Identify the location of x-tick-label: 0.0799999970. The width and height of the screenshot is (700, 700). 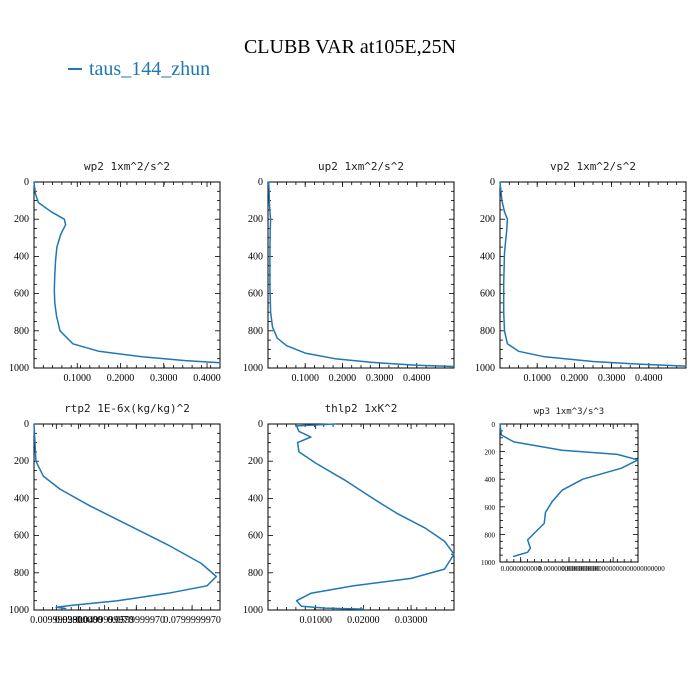
(192, 620).